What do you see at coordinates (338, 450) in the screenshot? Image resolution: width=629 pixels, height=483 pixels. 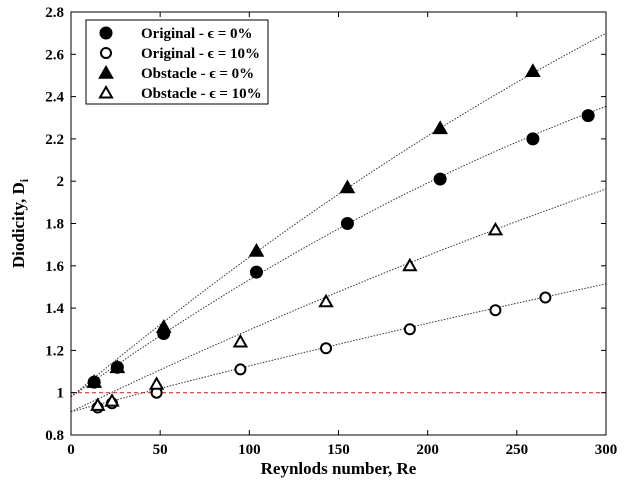 I see `x-tick-label: 150` at bounding box center [338, 450].